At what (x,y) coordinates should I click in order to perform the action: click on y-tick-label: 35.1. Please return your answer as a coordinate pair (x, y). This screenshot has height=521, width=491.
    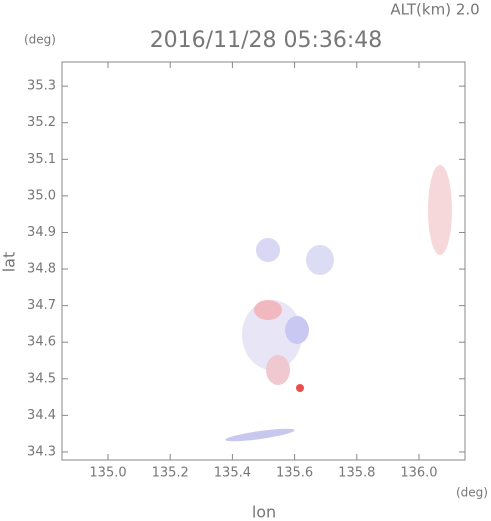
    Looking at the image, I should click on (41, 159).